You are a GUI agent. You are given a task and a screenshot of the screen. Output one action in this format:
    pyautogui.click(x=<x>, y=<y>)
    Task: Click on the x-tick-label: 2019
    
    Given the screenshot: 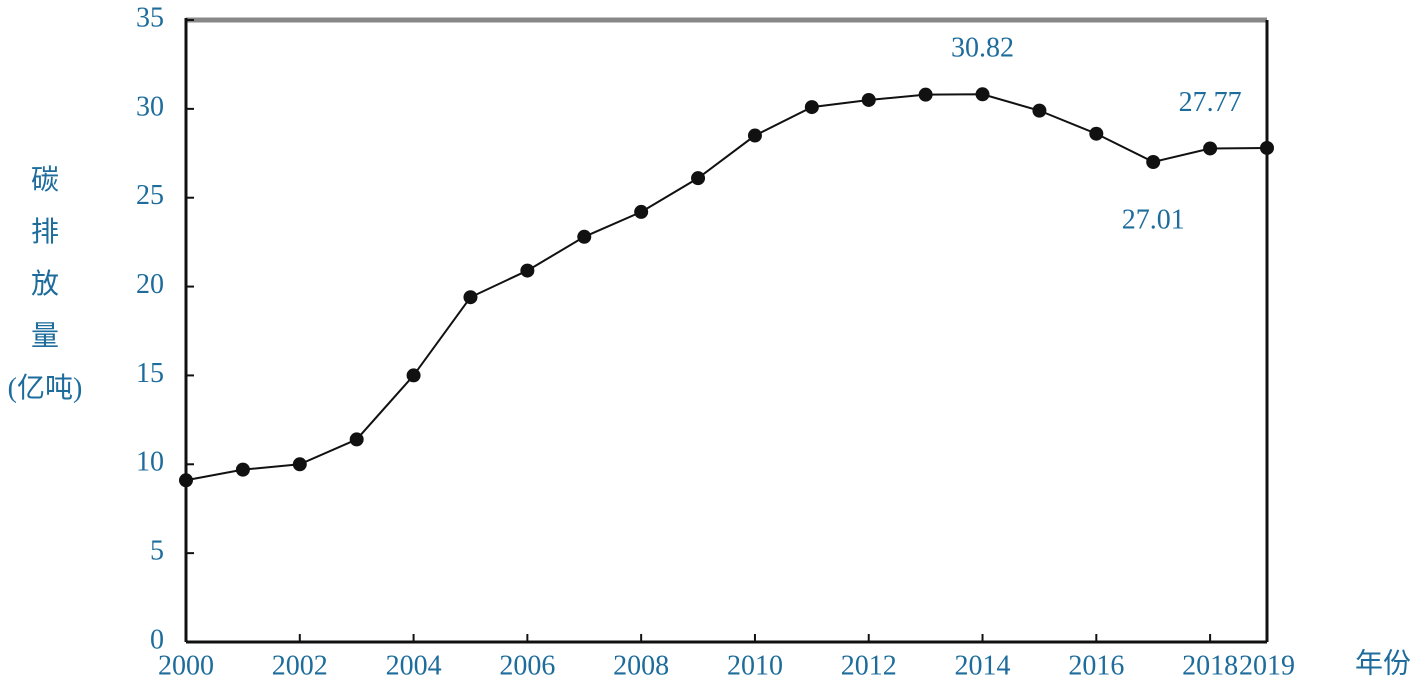 What is the action you would take?
    pyautogui.click(x=1267, y=665)
    